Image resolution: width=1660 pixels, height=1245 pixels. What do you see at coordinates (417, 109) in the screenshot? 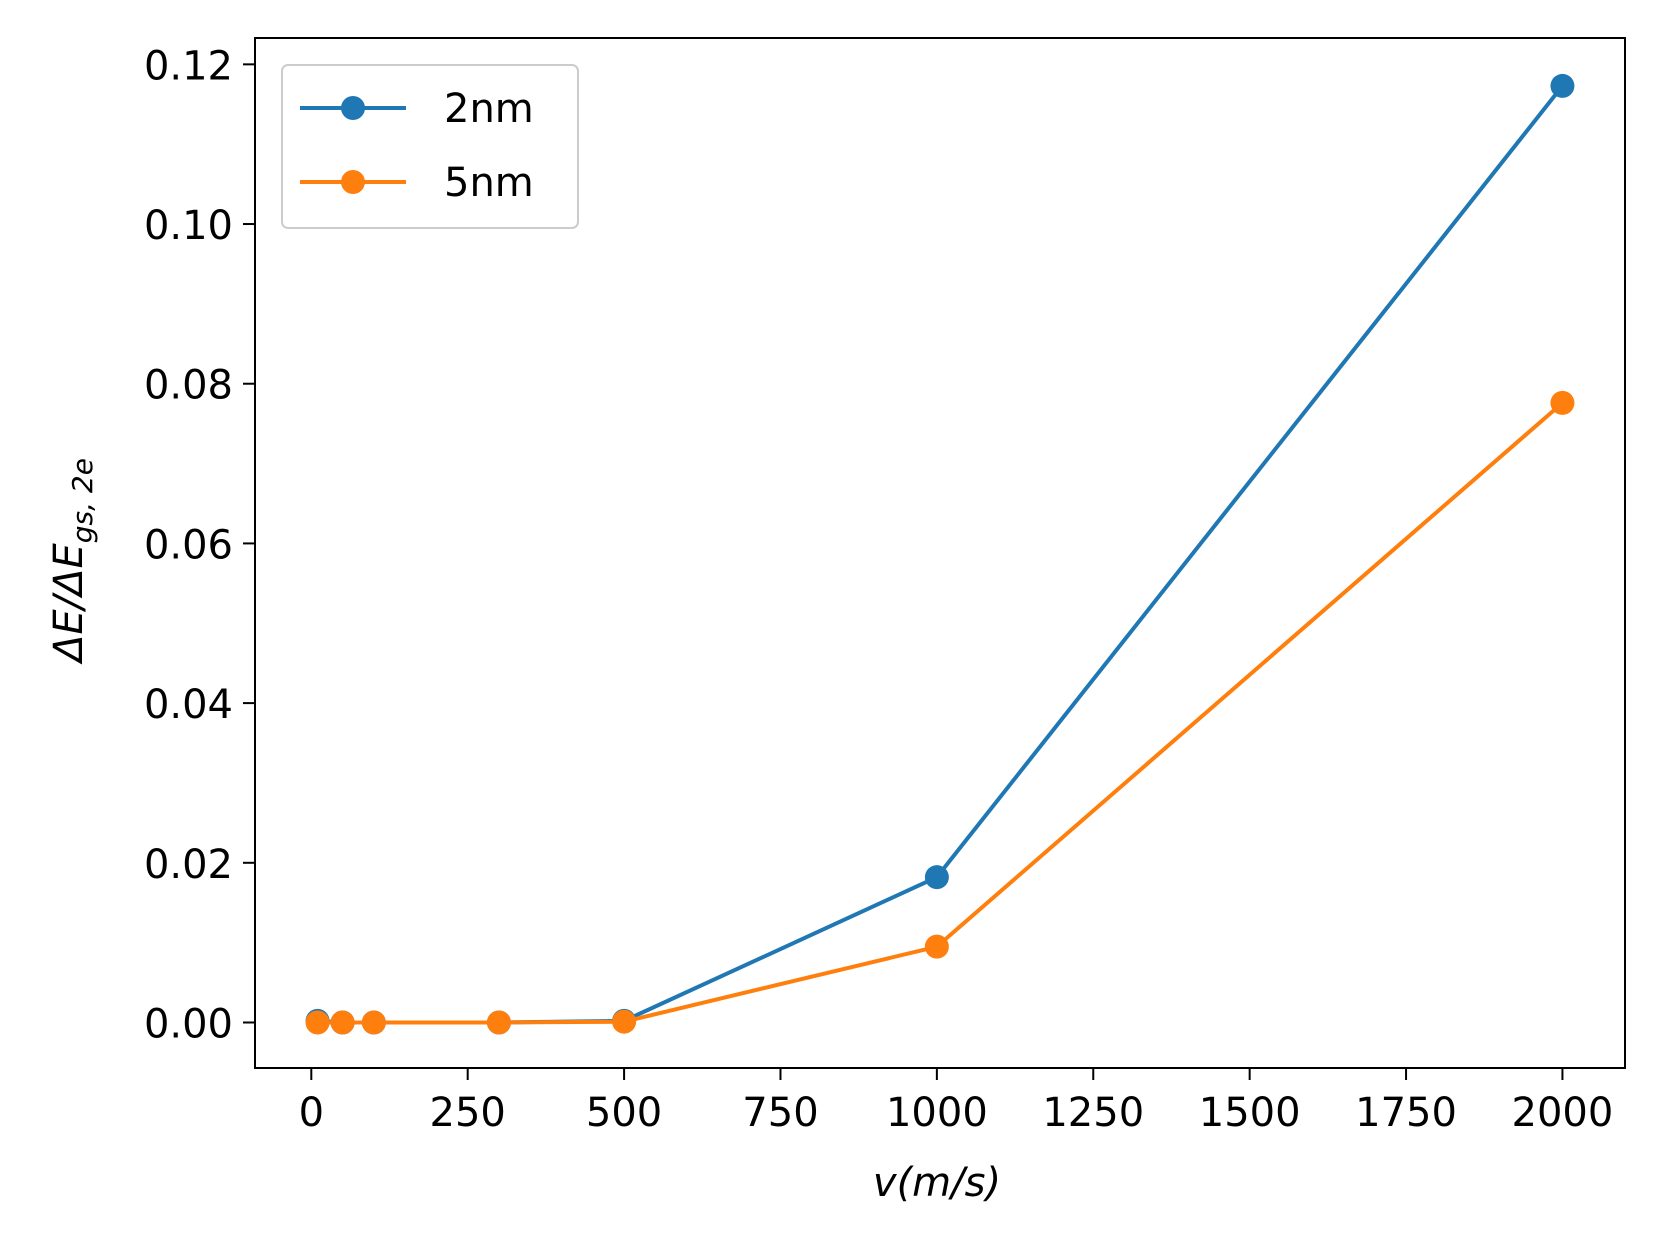
I see `legend-entry-1: 2nm` at bounding box center [417, 109].